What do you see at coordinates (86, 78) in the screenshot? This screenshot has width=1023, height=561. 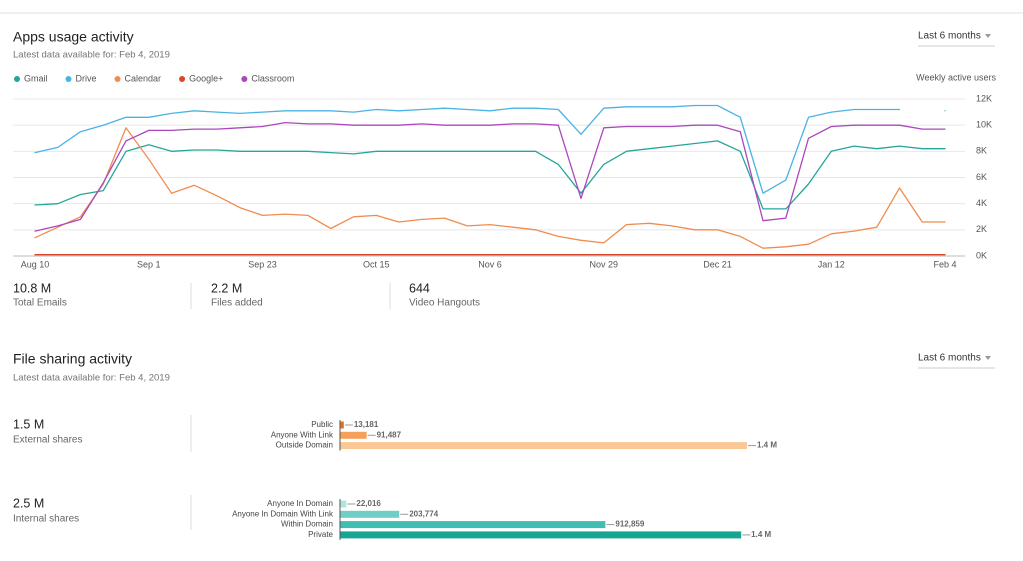 I see `legend-label: Drive` at bounding box center [86, 78].